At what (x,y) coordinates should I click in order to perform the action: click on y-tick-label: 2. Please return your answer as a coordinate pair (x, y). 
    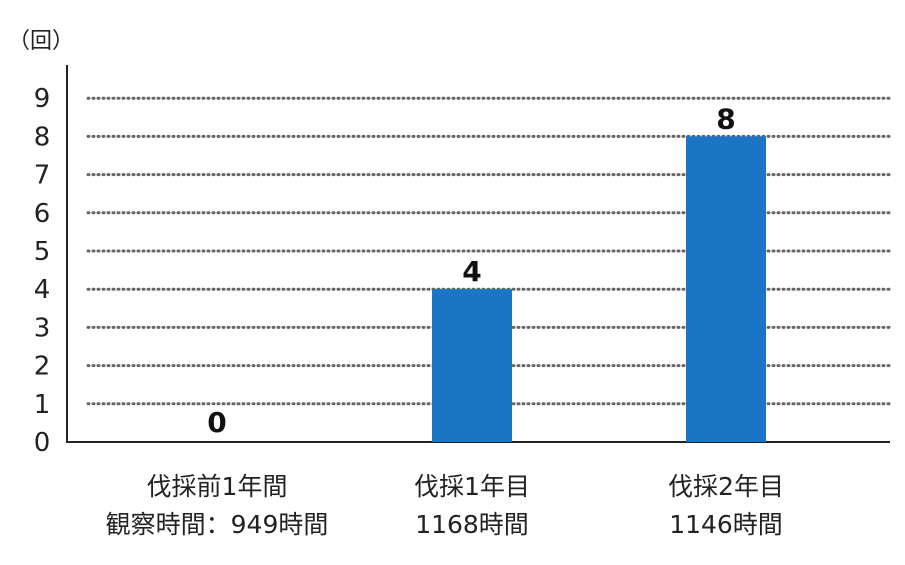
    Looking at the image, I should click on (42, 367).